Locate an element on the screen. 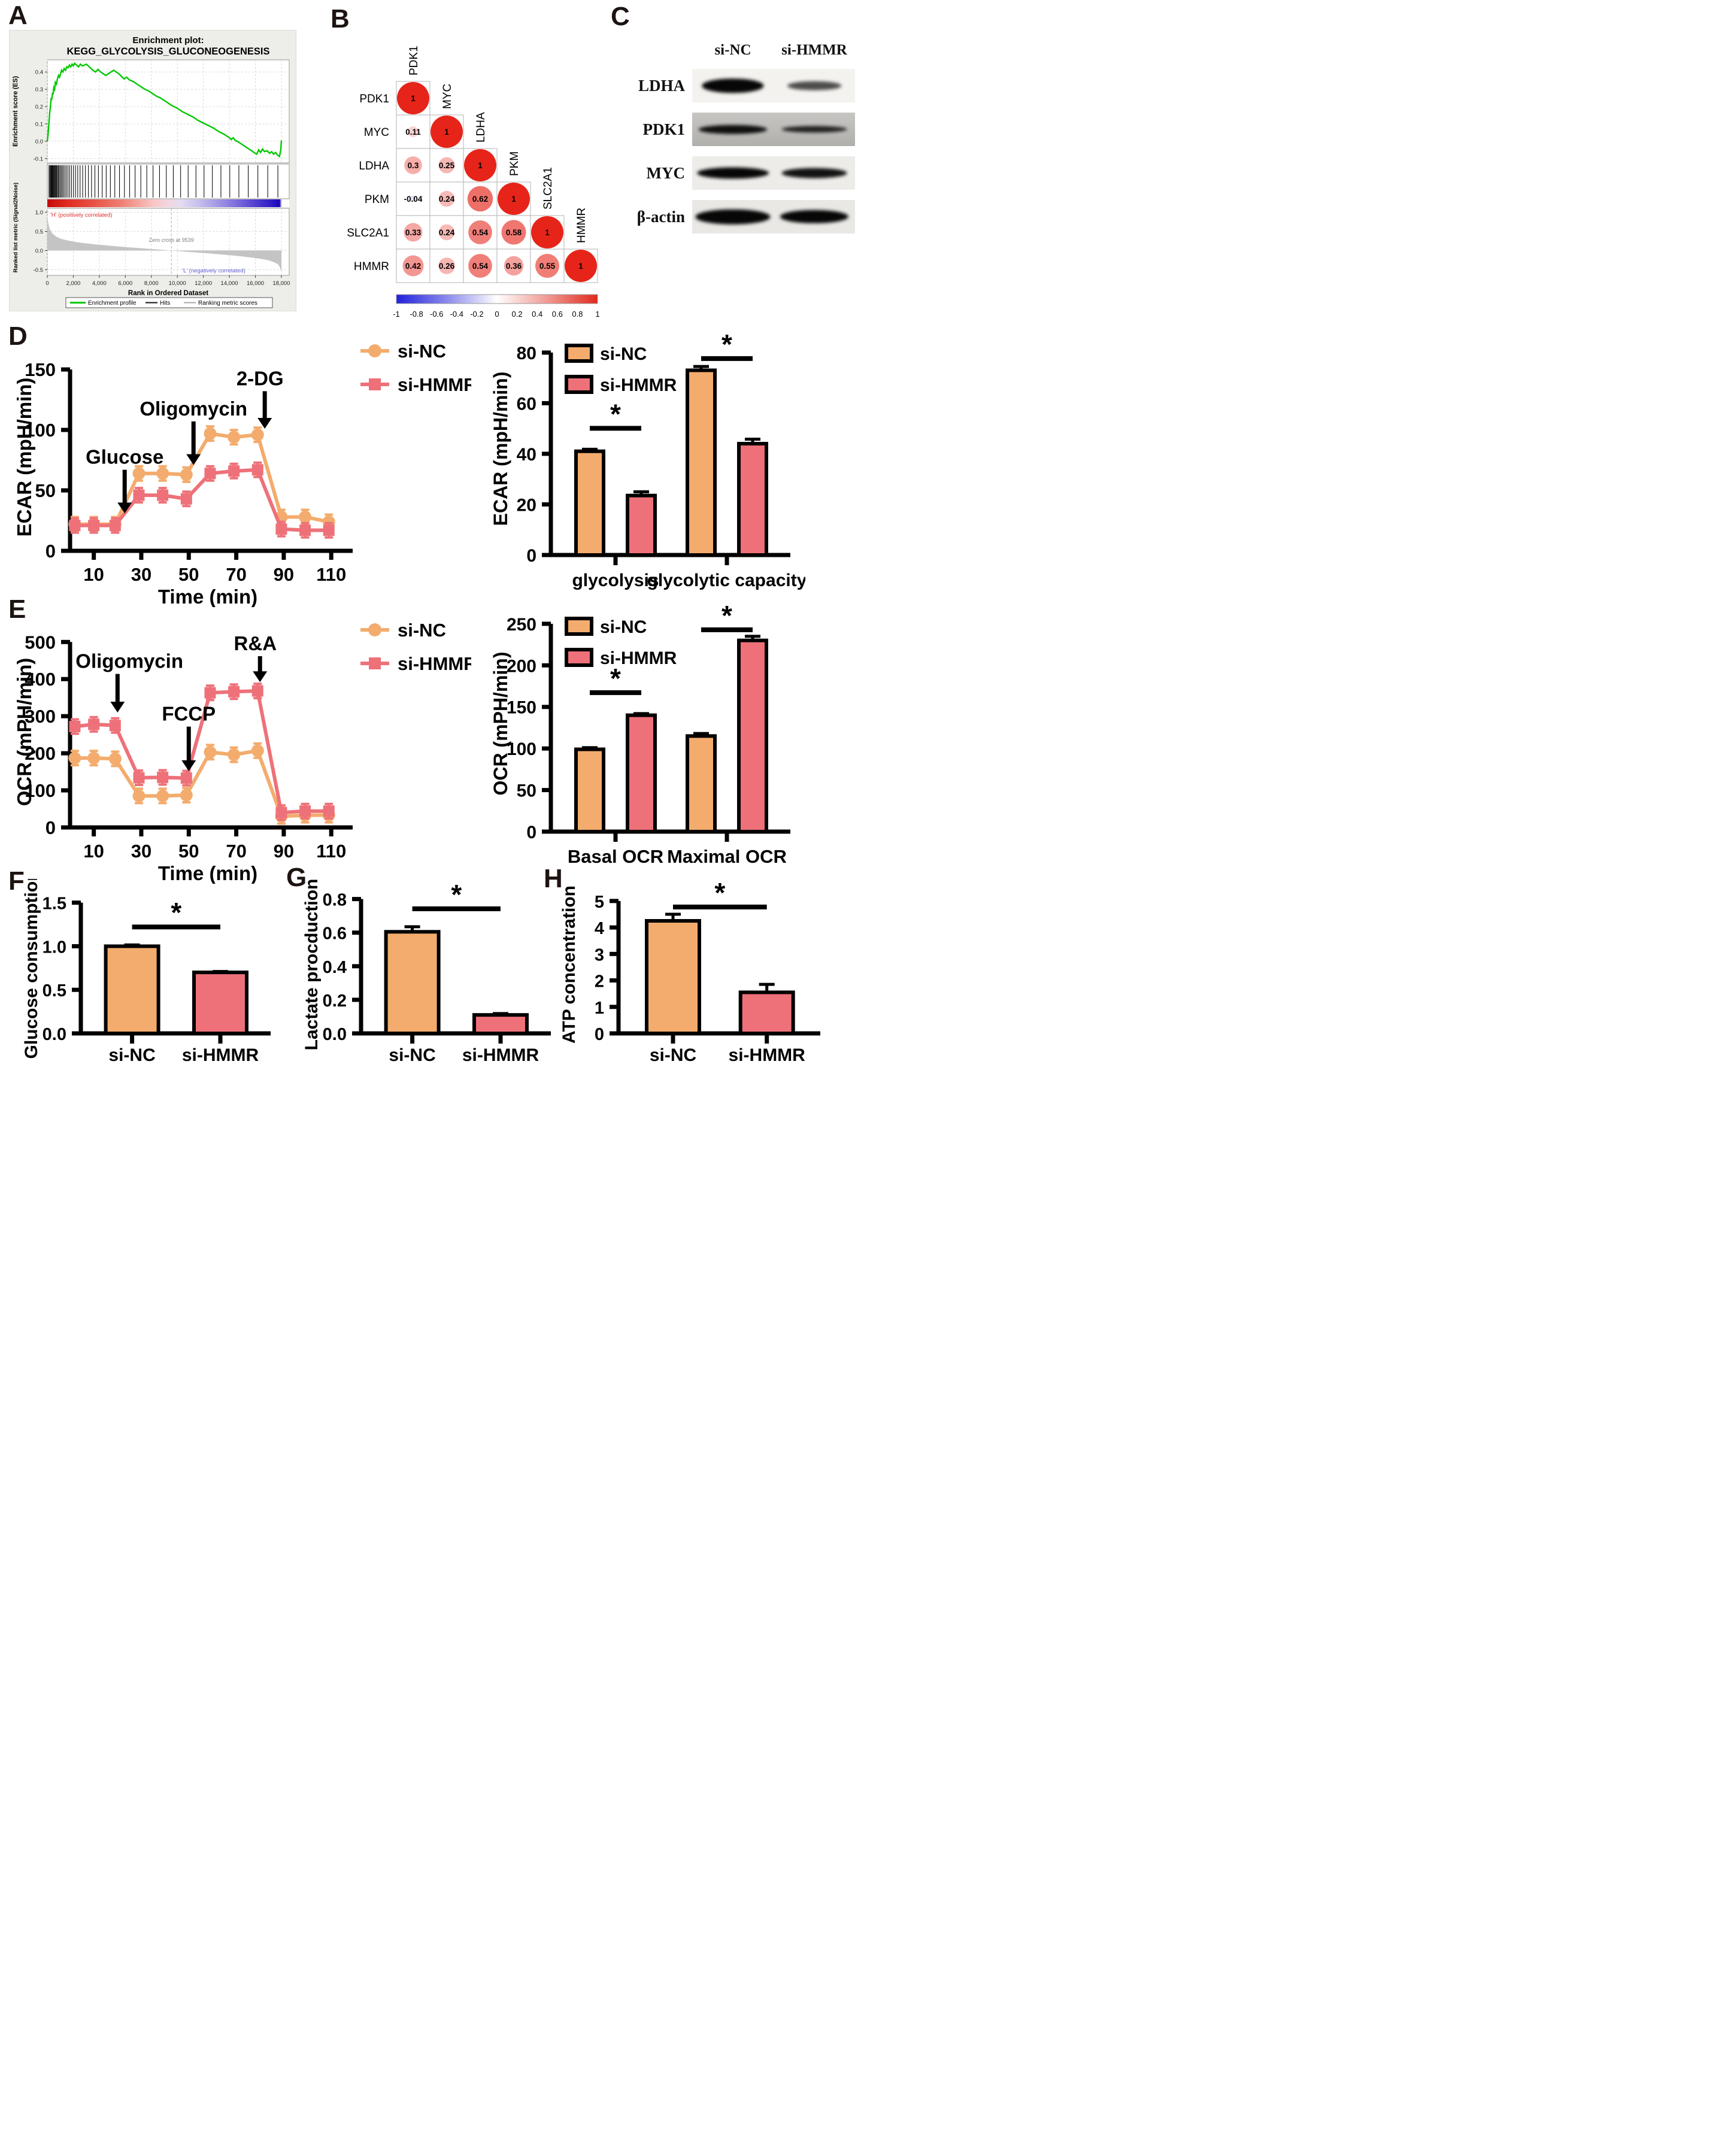 This screenshot has height=2156, width=1731. legend-label: si-HMMR is located at coordinates (638, 658).